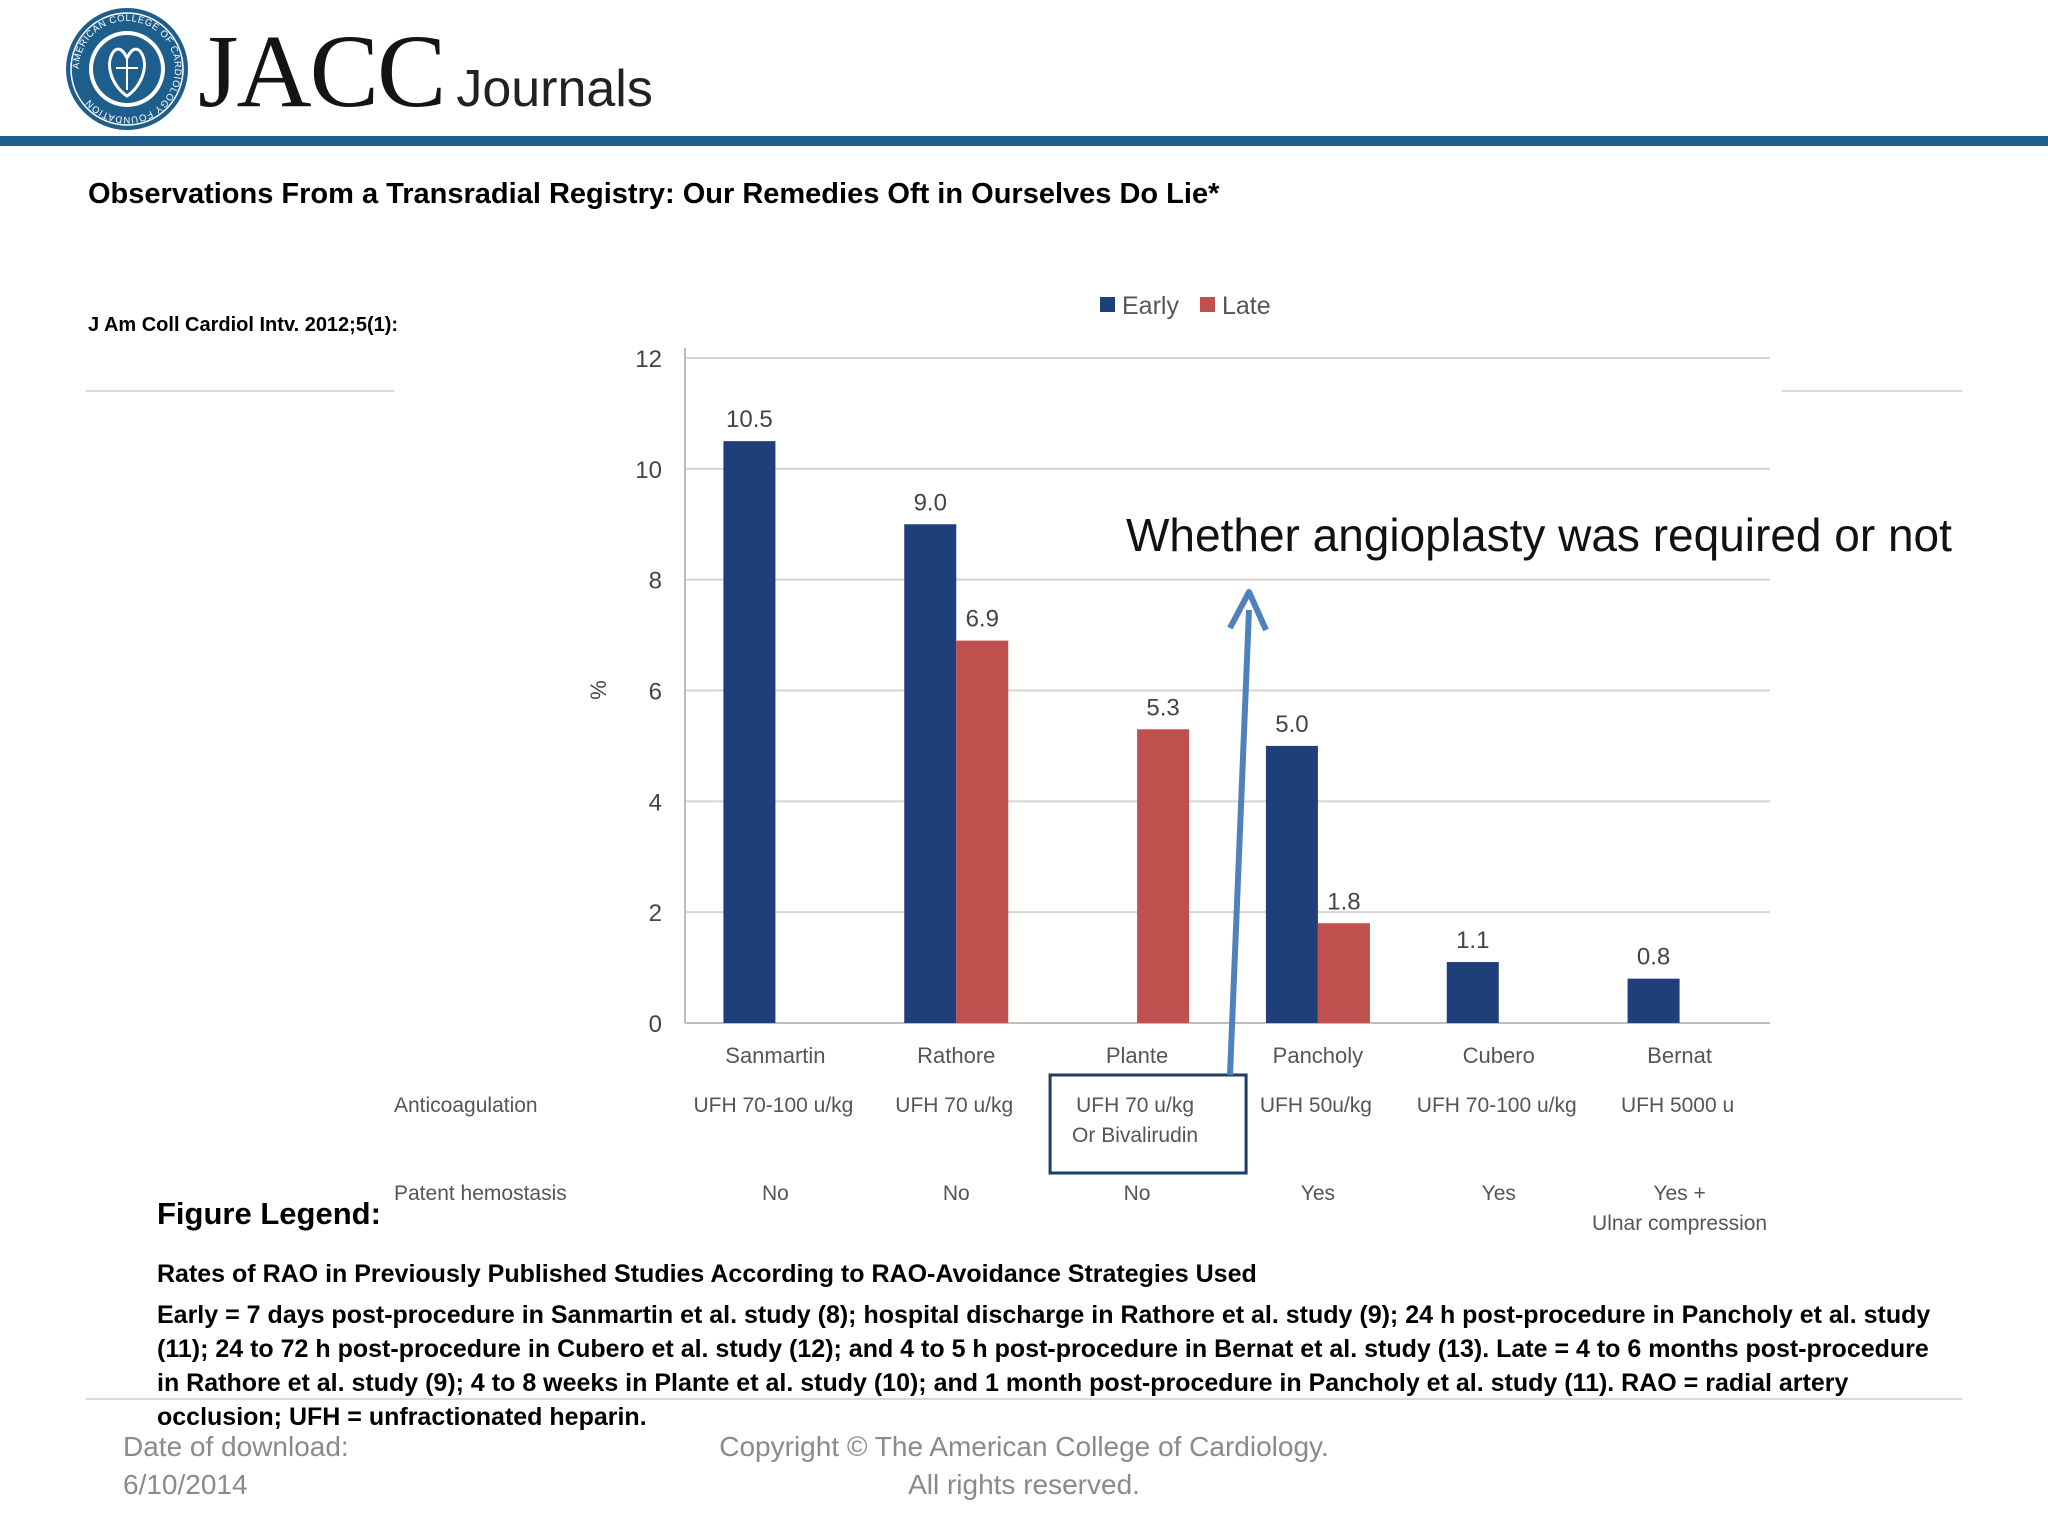 This screenshot has width=2048, height=1536. I want to click on data-label-early-pancholy: 5.0, so click(1291, 724).